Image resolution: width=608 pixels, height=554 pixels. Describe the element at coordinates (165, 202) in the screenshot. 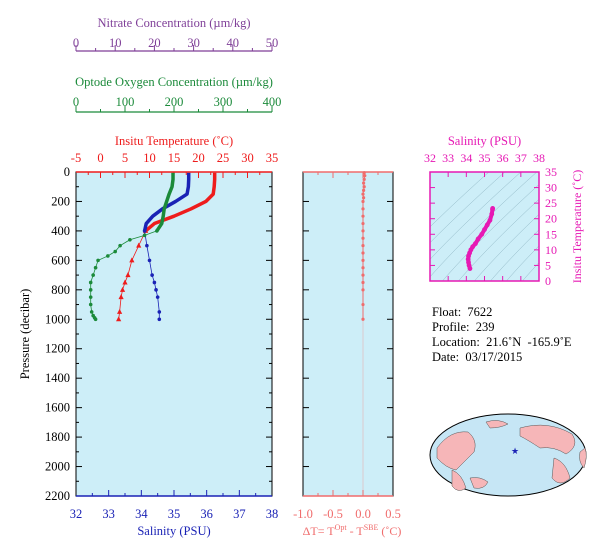

I see `oxygen-series-line-upper` at that location.